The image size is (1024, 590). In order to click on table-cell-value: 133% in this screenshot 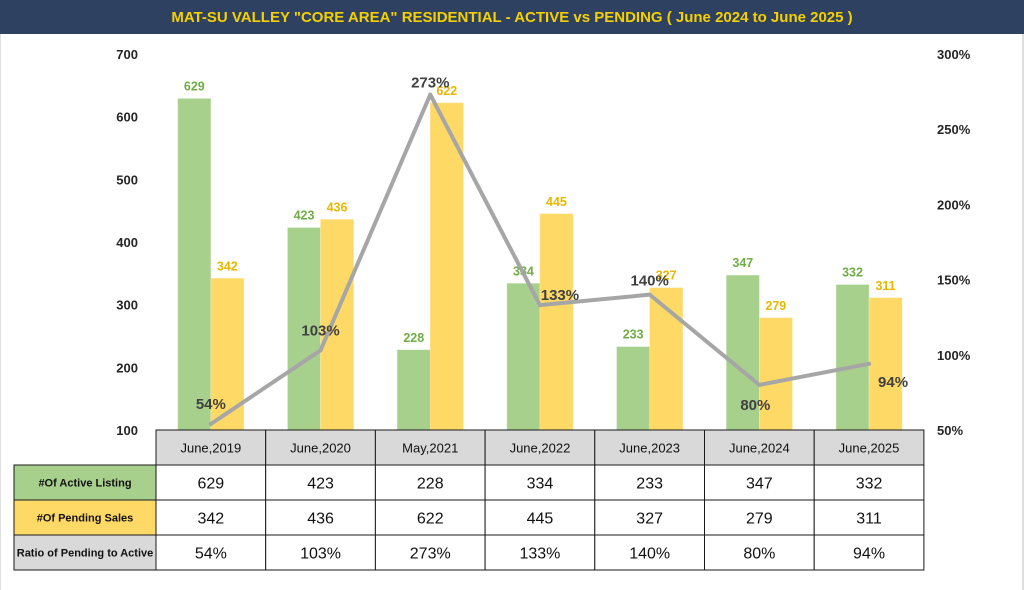, I will do `click(539, 554)`.